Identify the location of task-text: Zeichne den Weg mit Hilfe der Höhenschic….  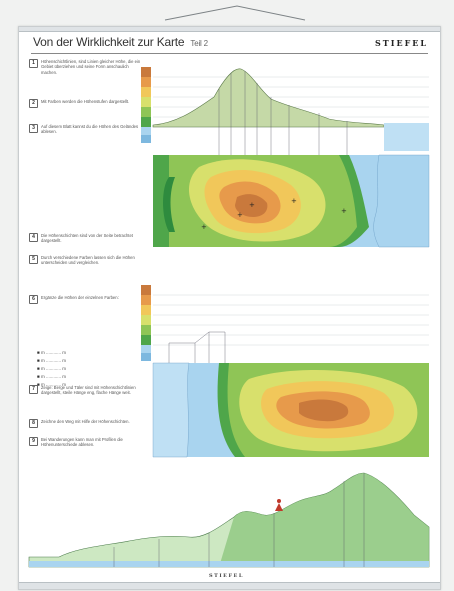
(85, 421).